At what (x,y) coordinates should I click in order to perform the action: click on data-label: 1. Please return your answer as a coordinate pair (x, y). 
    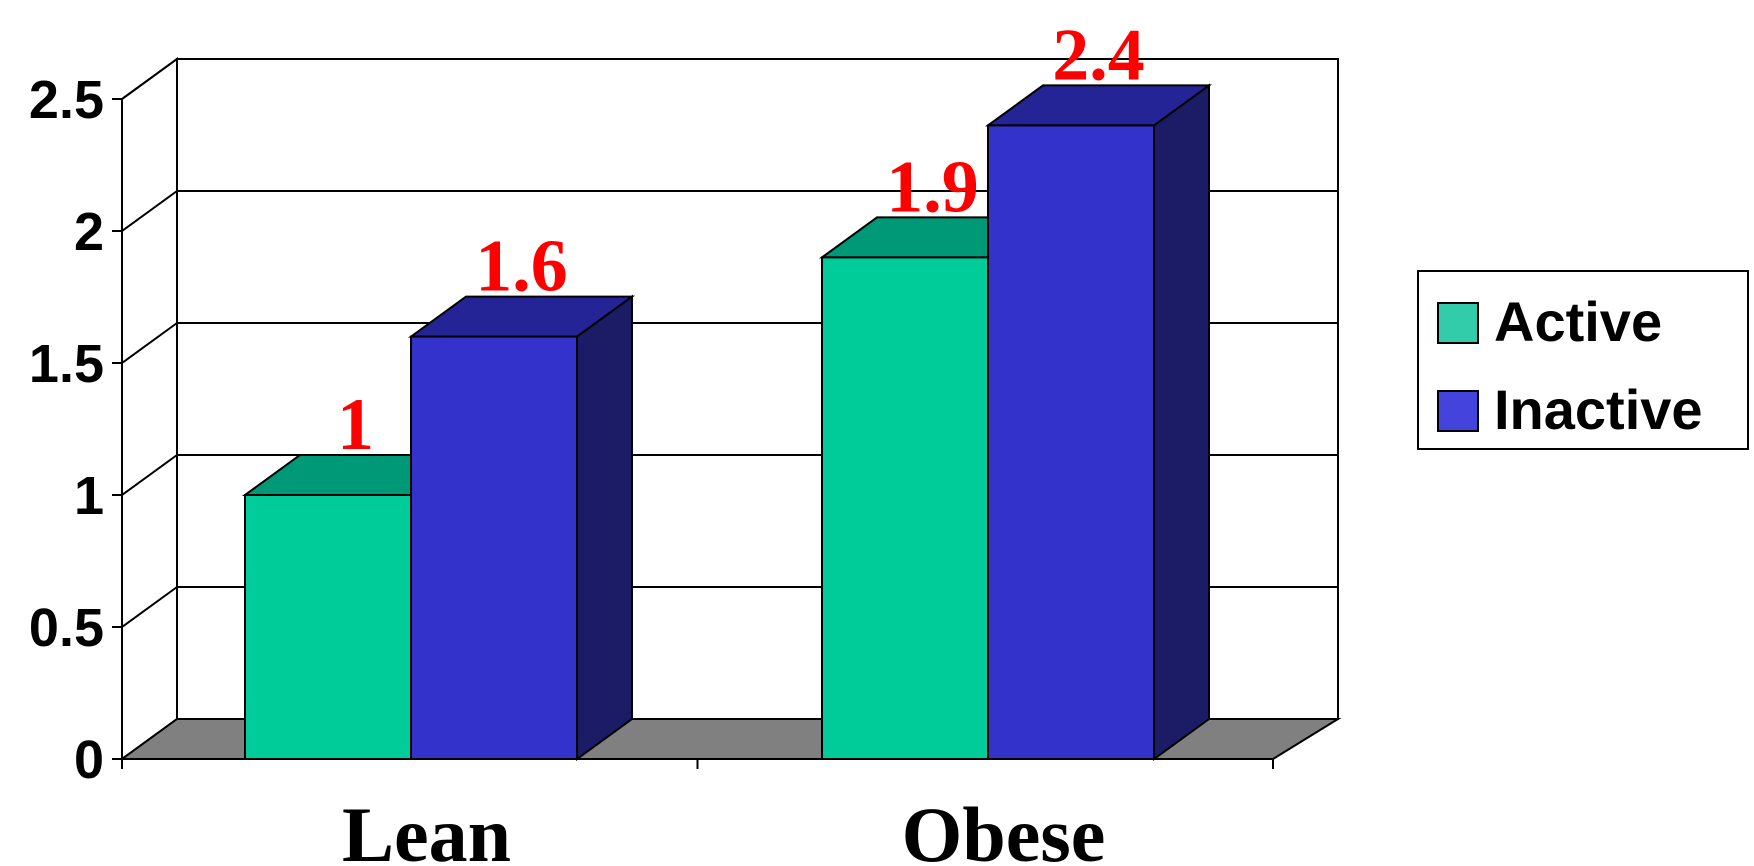
    Looking at the image, I should click on (355, 425).